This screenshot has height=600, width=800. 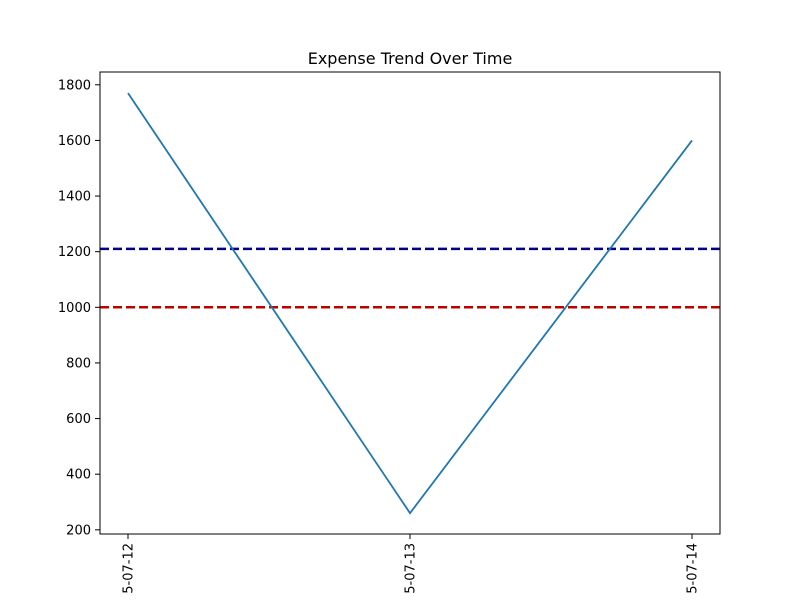 I want to click on y-tick-label: 1000, so click(x=74, y=308).